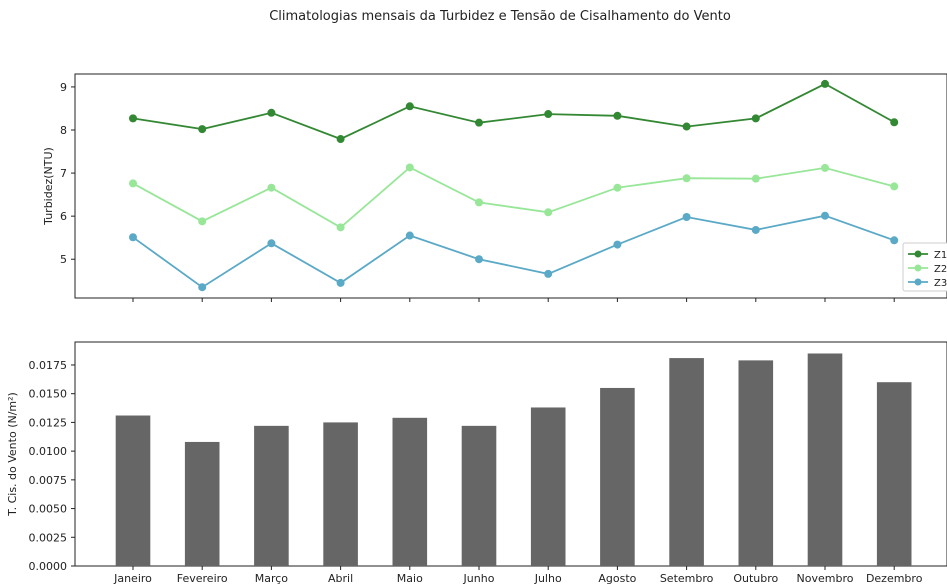 Image resolution: width=947 pixels, height=586 pixels. Describe the element at coordinates (686, 462) in the screenshot. I see `bar-setembro` at that location.